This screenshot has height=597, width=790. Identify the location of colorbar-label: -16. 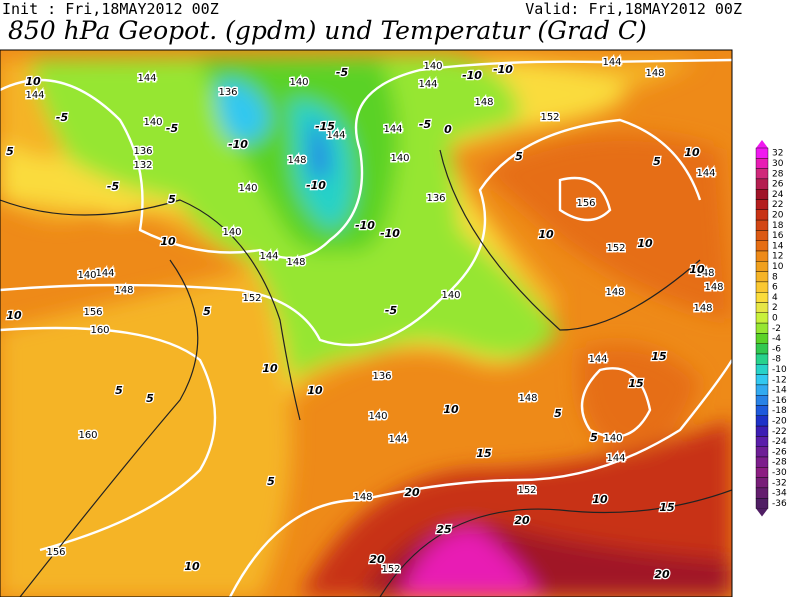
(779, 401).